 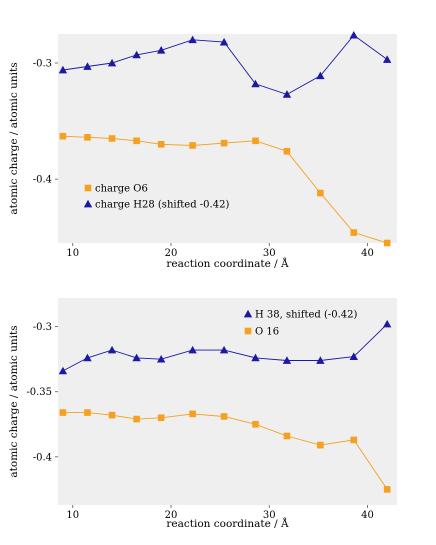 What do you see at coordinates (39, 392) in the screenshot?
I see `y-tick-label: -0.35` at bounding box center [39, 392].